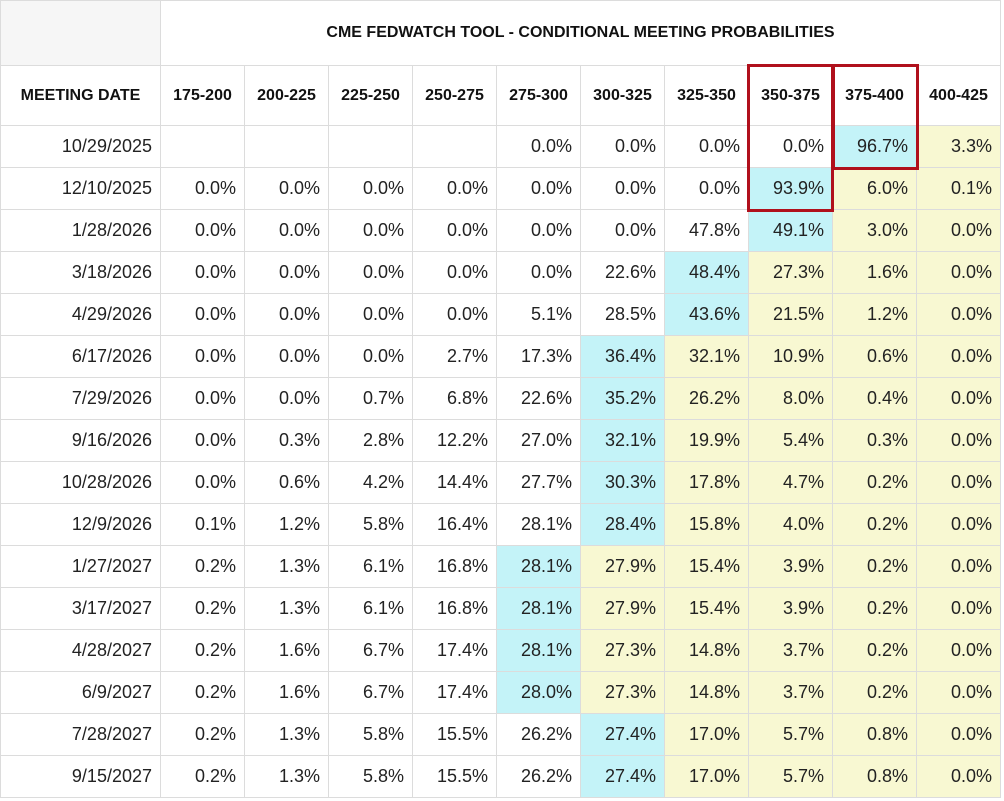 The image size is (1004, 801). What do you see at coordinates (539, 357) in the screenshot?
I see `probability-cell: 17.3%` at bounding box center [539, 357].